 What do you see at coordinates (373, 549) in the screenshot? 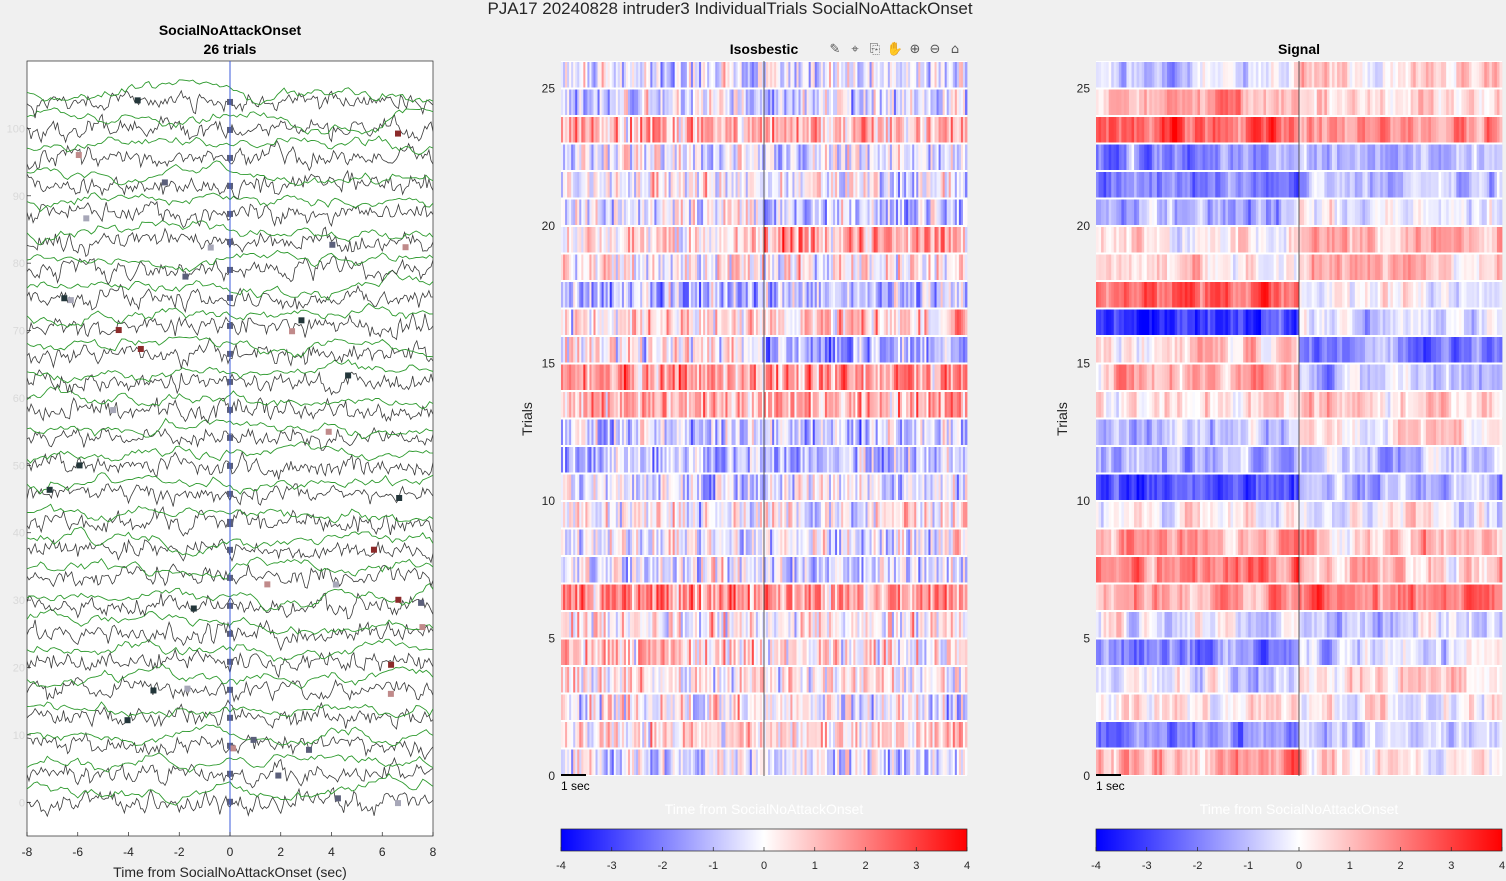
I see `behavior-marker` at bounding box center [373, 549].